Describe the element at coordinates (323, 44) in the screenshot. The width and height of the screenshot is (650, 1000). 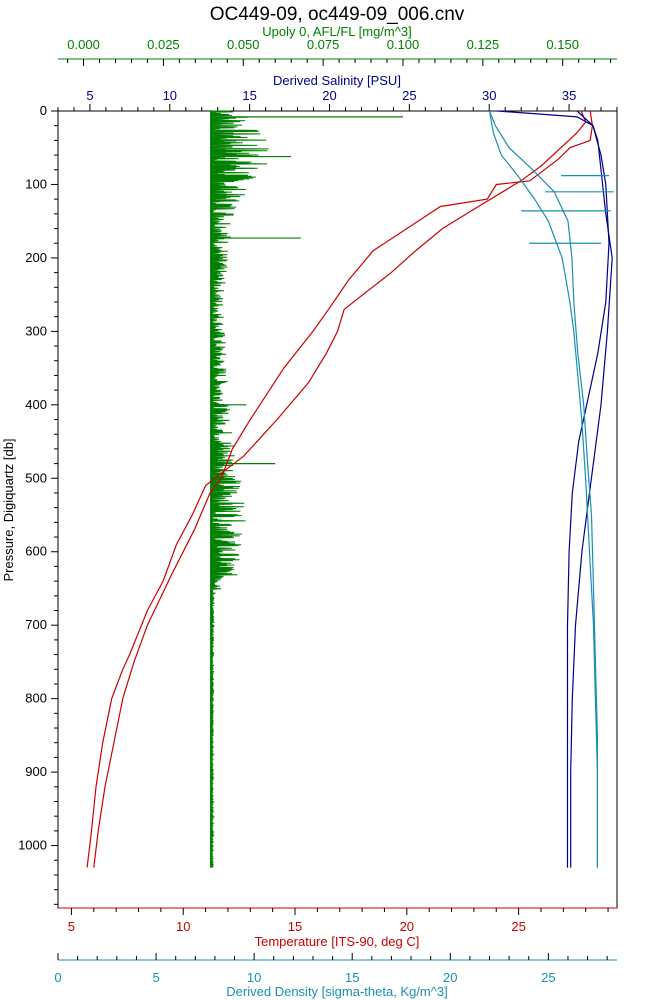
I see `fluorescence-tick-label: 0.075` at that location.